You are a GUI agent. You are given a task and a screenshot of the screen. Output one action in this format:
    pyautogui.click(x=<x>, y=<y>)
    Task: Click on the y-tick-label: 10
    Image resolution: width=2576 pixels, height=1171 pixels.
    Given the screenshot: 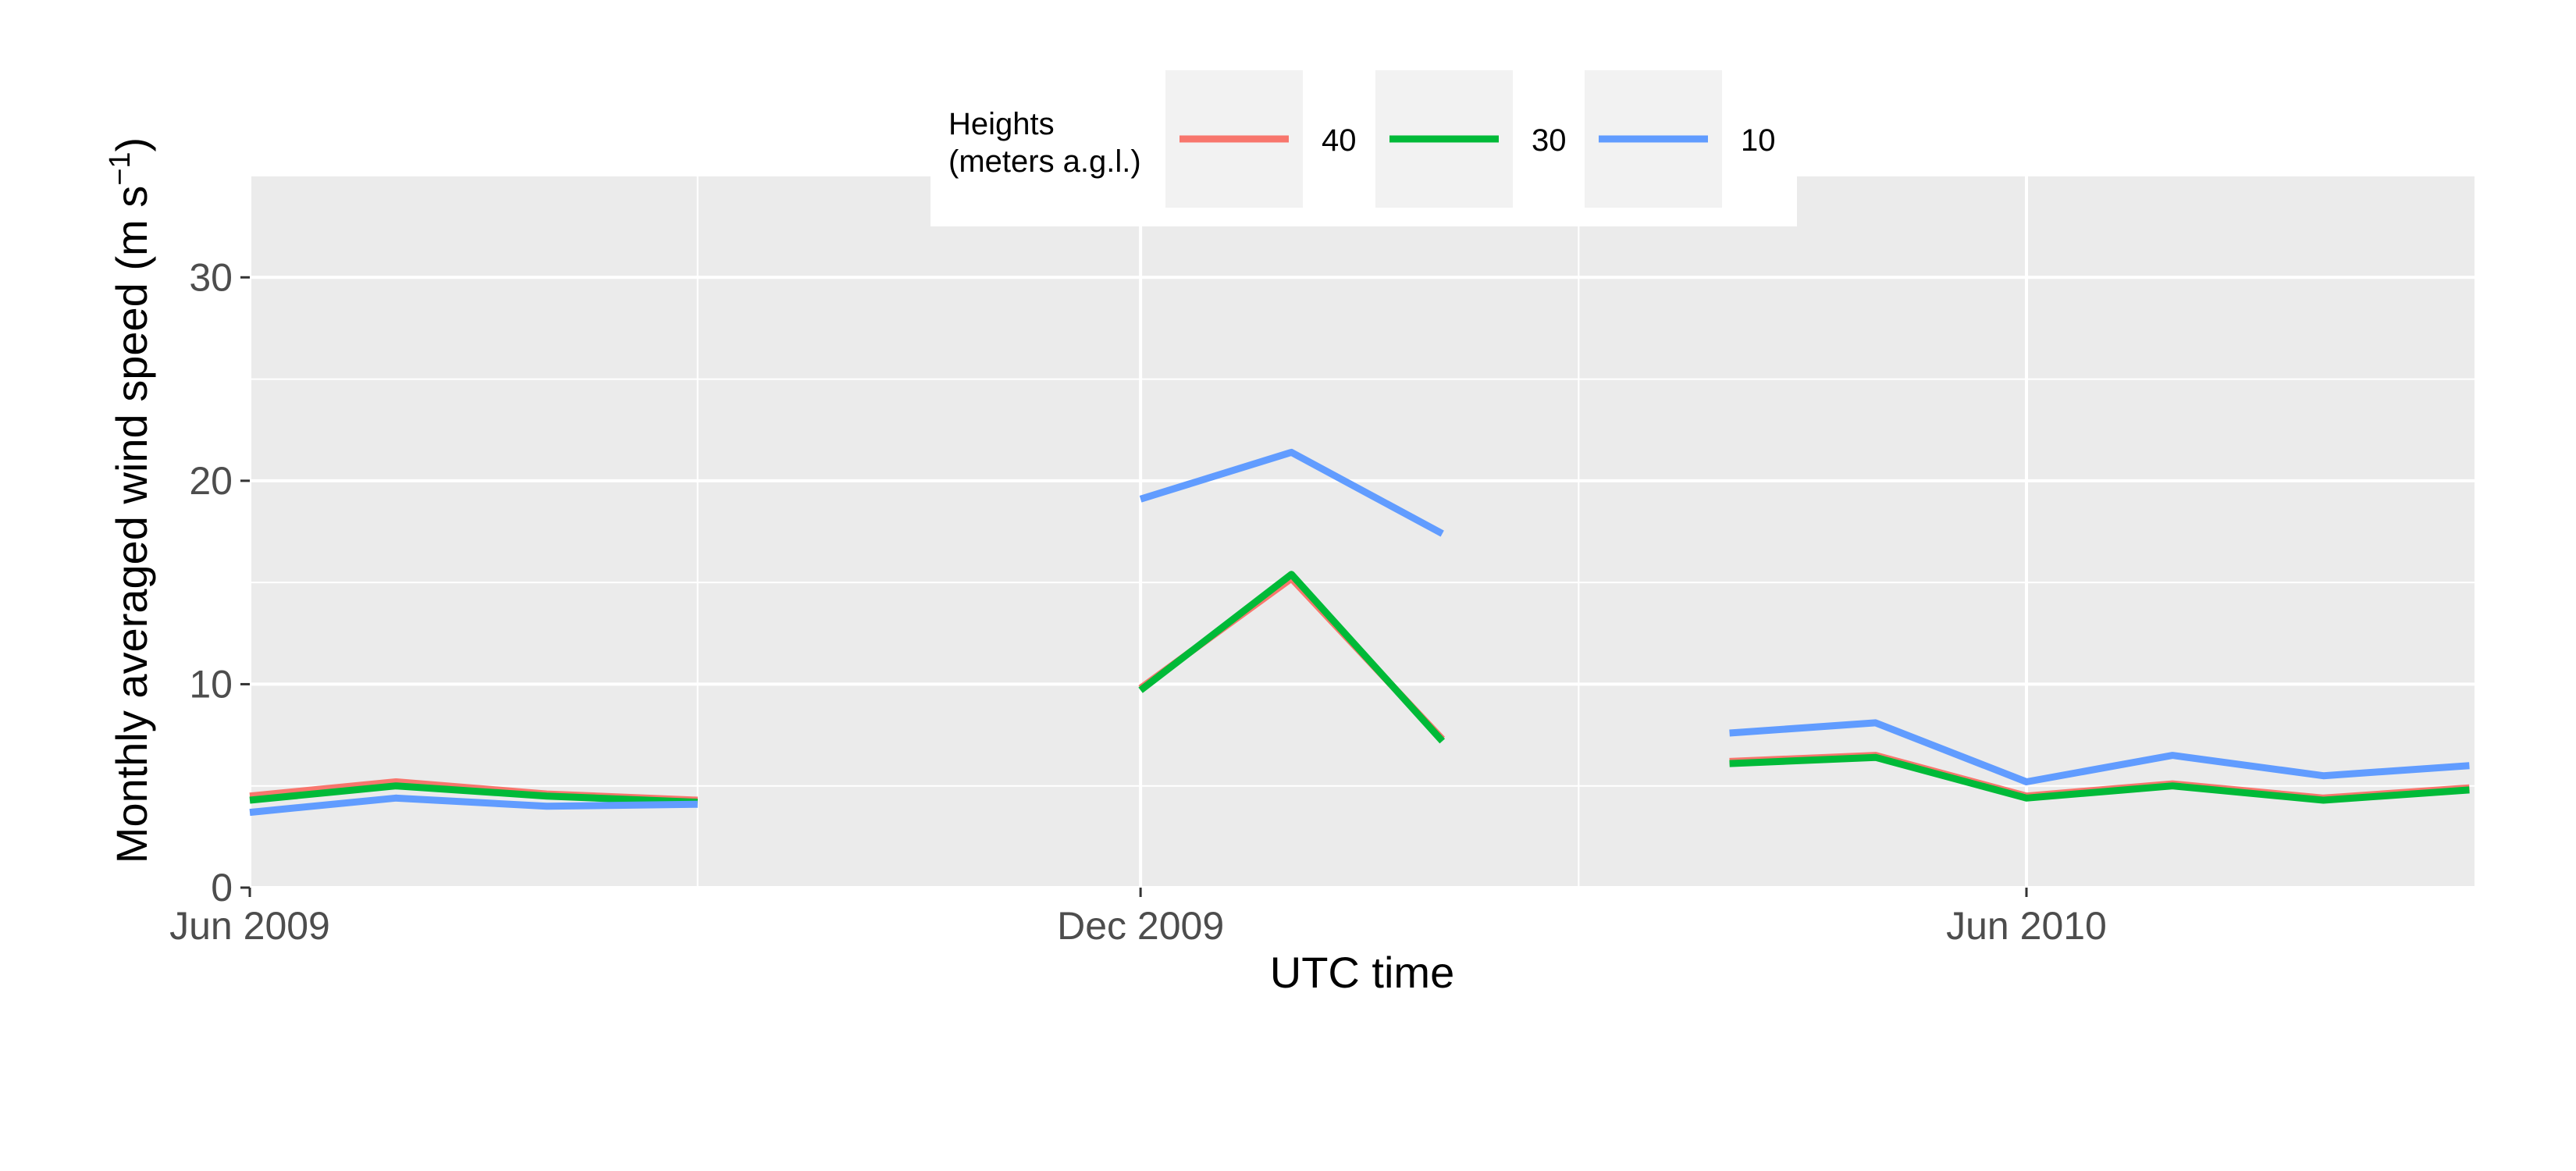 What is the action you would take?
    pyautogui.click(x=211, y=684)
    